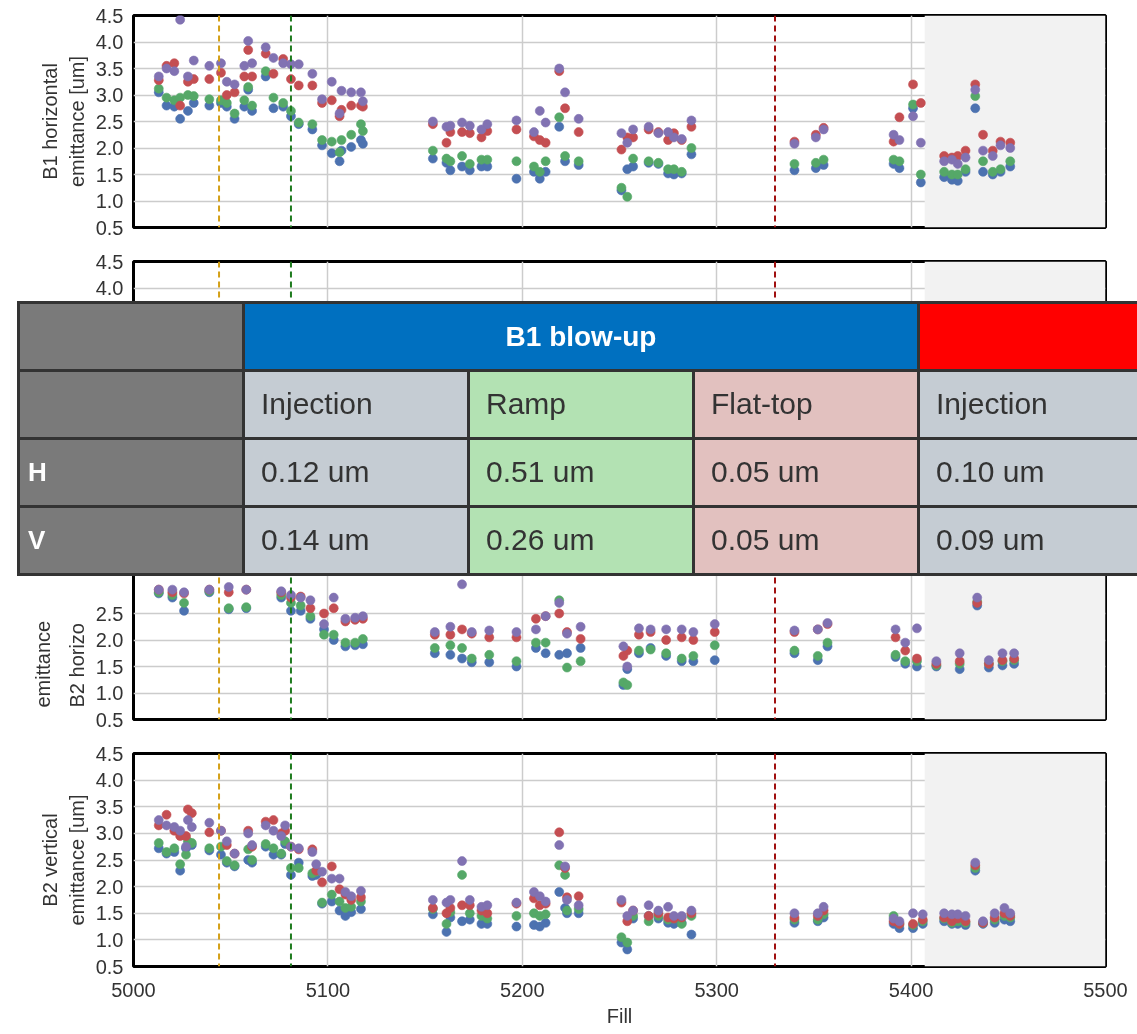 This screenshot has width=1137, height=1034. Describe the element at coordinates (63, 121) in the screenshot. I see `y-axis-title: B1 horizontal emittance [um]` at that location.